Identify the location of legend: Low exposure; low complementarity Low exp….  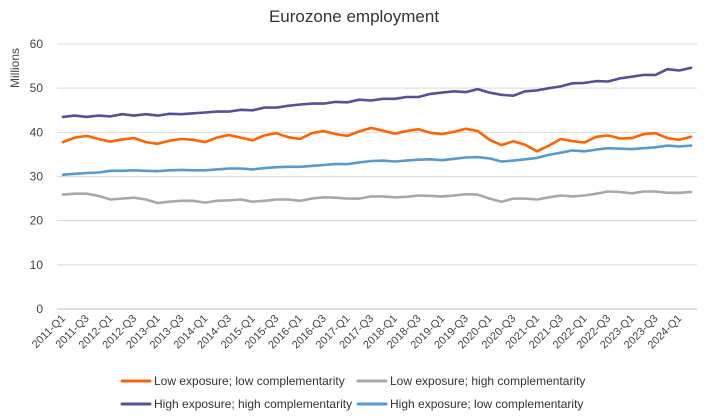
(352, 392).